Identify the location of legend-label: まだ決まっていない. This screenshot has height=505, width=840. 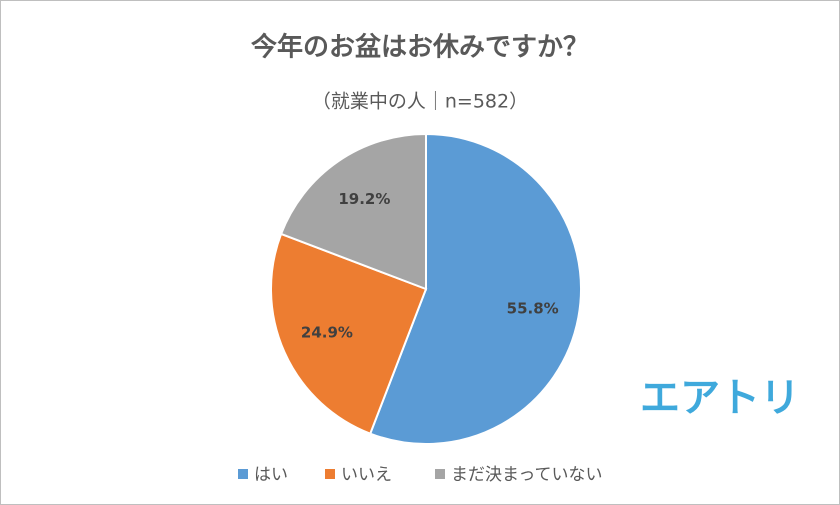
(526, 475).